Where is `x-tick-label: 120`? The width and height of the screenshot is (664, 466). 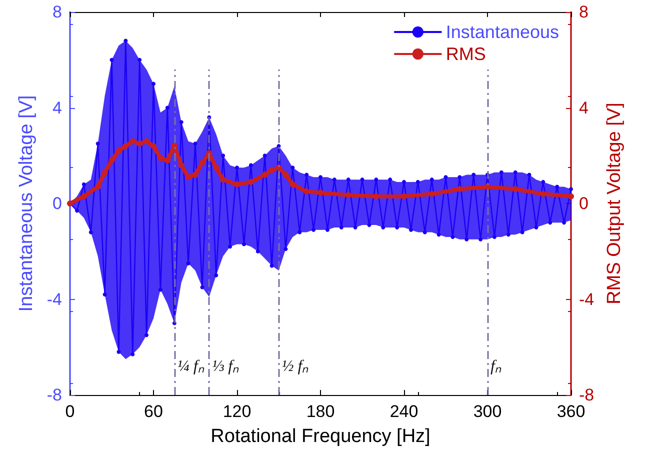 x-tick-label: 120 is located at coordinates (237, 411).